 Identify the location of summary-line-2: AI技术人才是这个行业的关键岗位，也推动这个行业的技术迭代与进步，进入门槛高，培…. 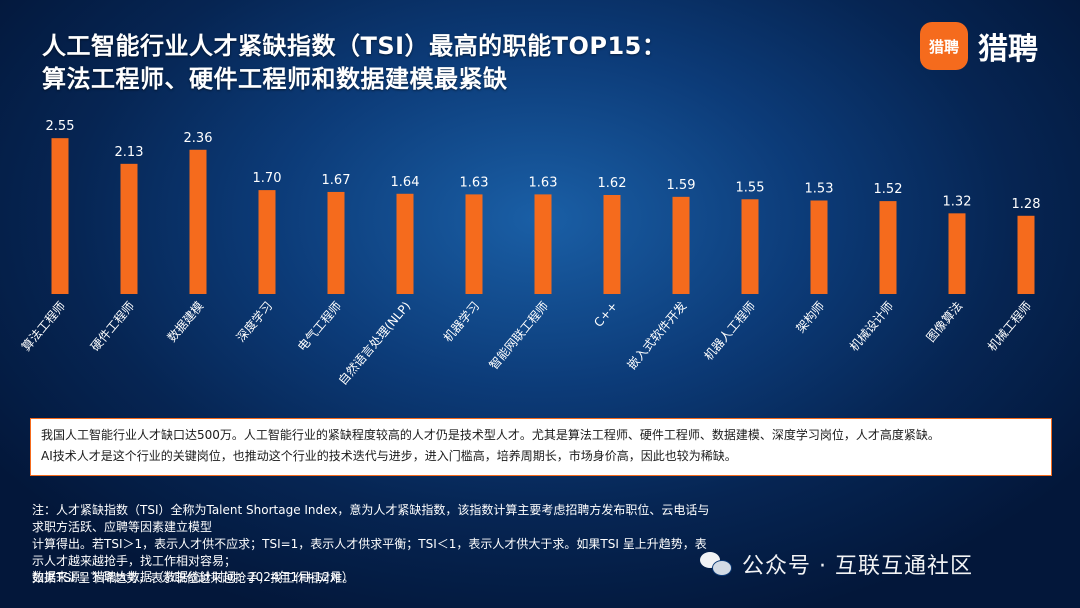
(389, 456).